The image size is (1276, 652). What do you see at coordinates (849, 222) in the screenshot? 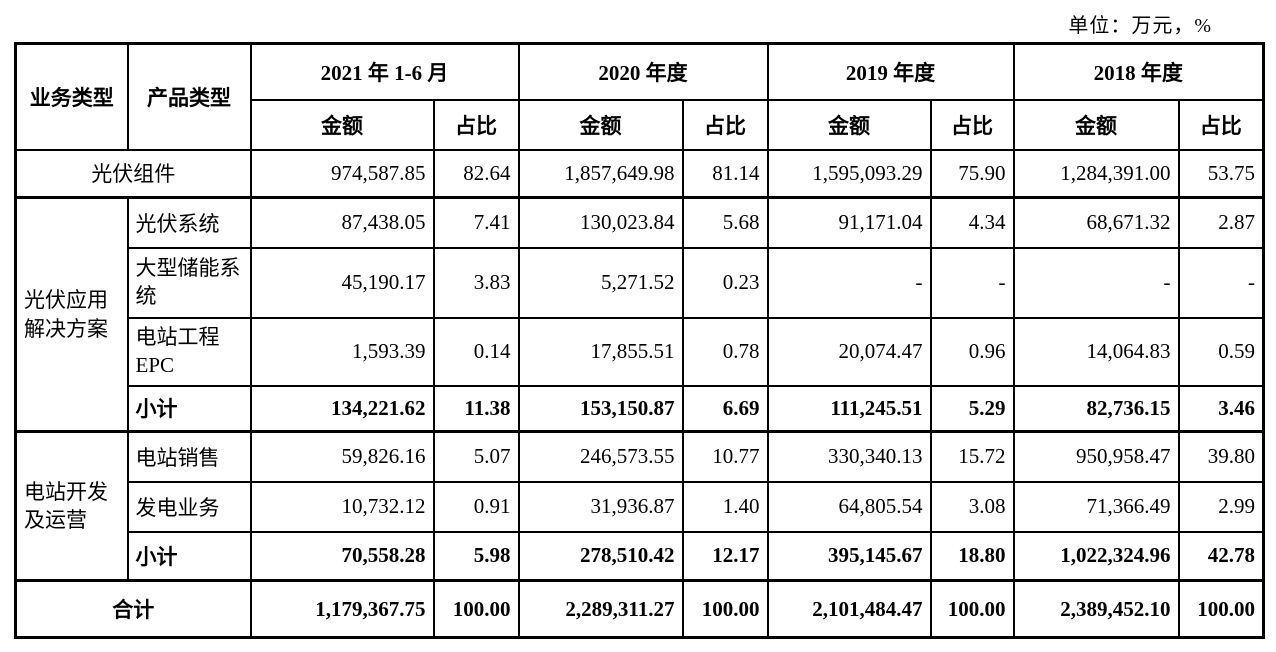
I see `amount-cell: 91,171.04` at bounding box center [849, 222].